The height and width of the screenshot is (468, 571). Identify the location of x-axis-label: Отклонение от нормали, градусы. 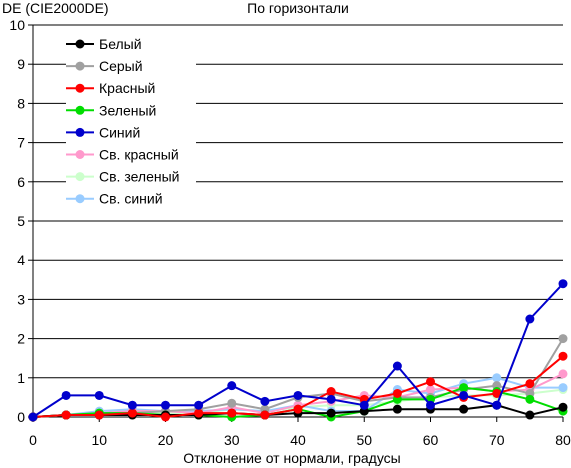
(291, 458).